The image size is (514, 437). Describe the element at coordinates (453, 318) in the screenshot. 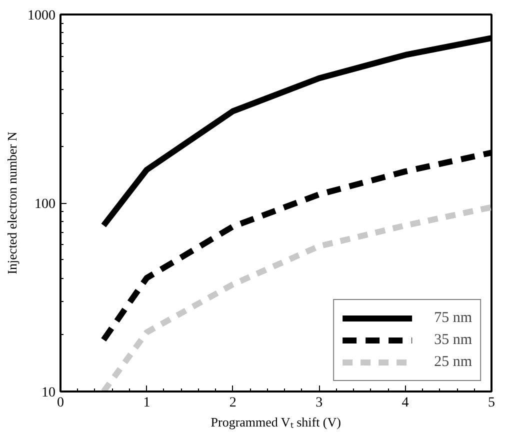

I see `legend-label: 75 nm` at that location.